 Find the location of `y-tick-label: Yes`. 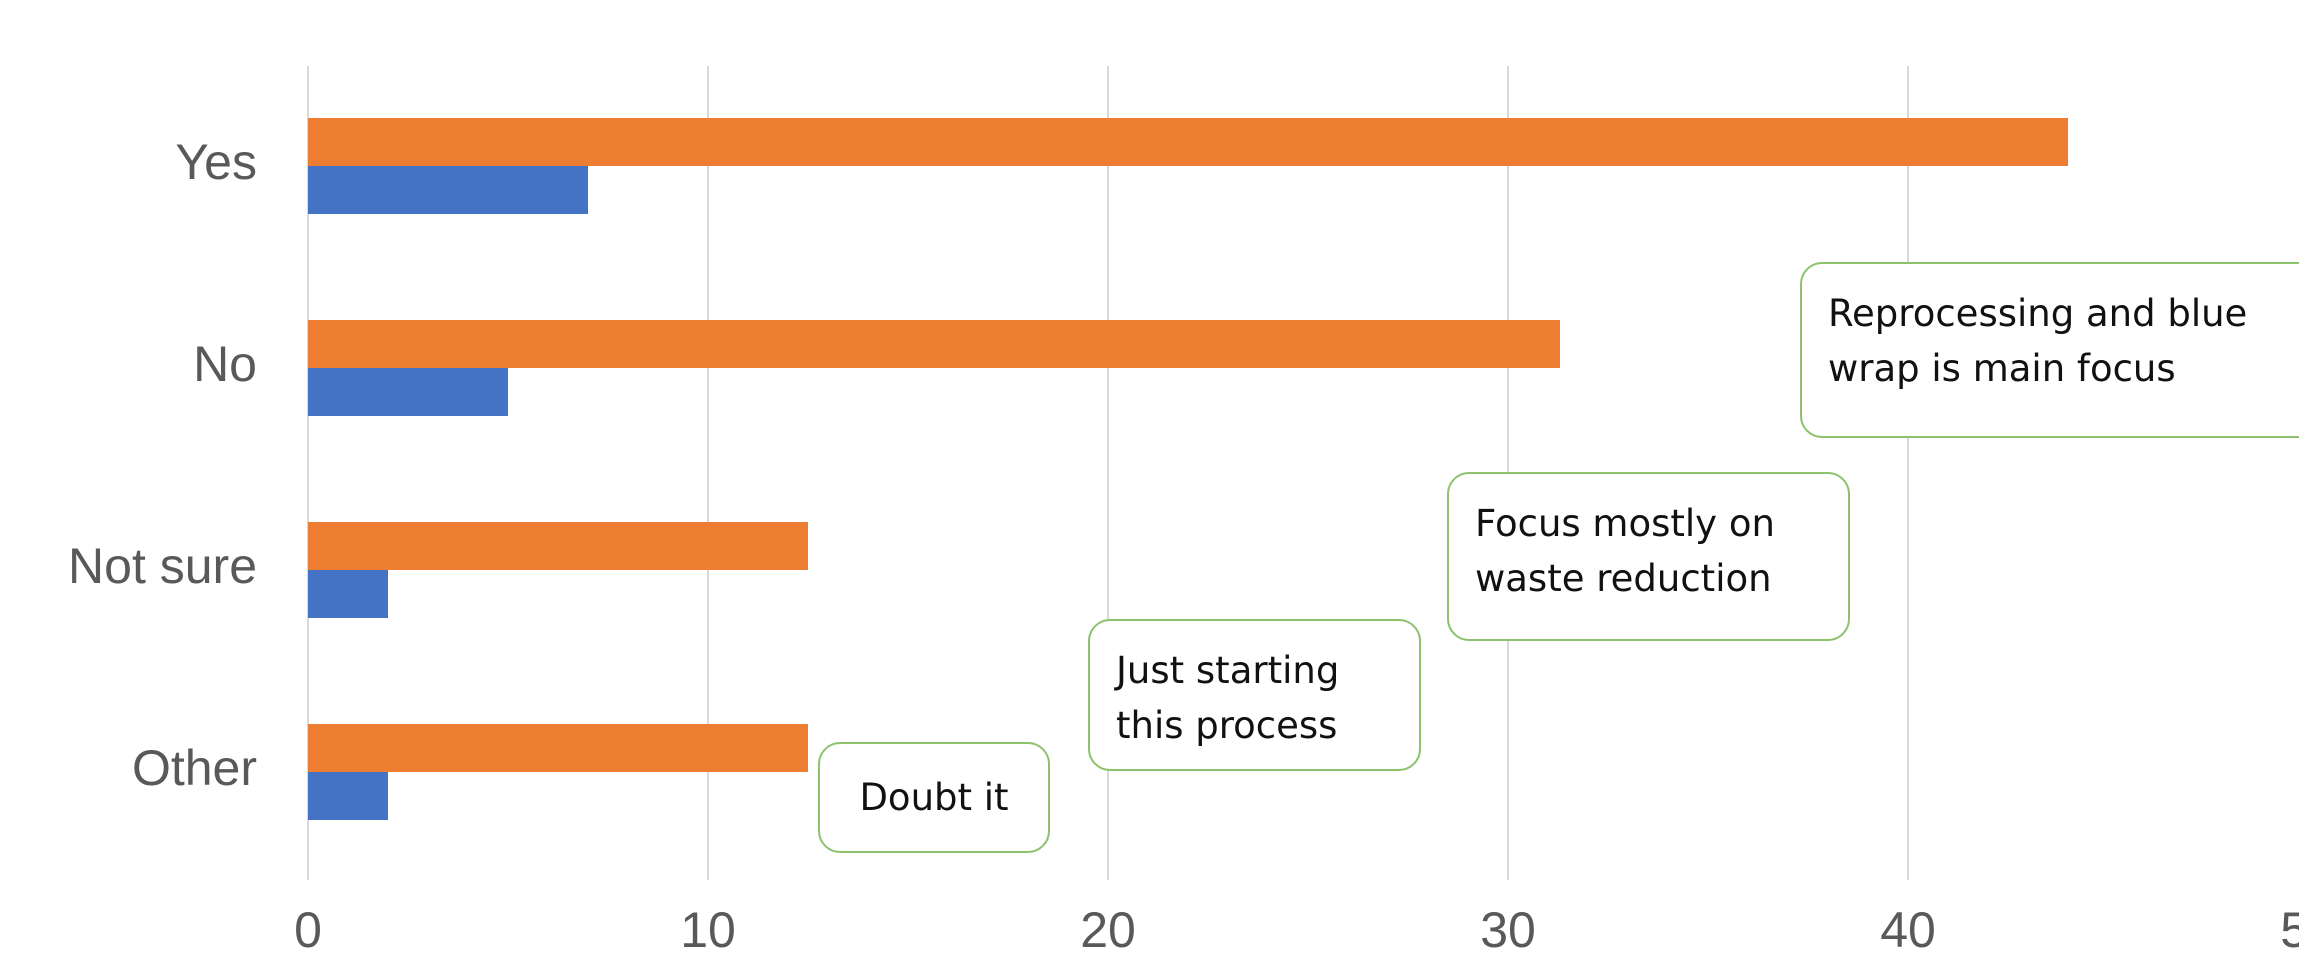

y-tick-label: Yes is located at coordinates (216, 162).